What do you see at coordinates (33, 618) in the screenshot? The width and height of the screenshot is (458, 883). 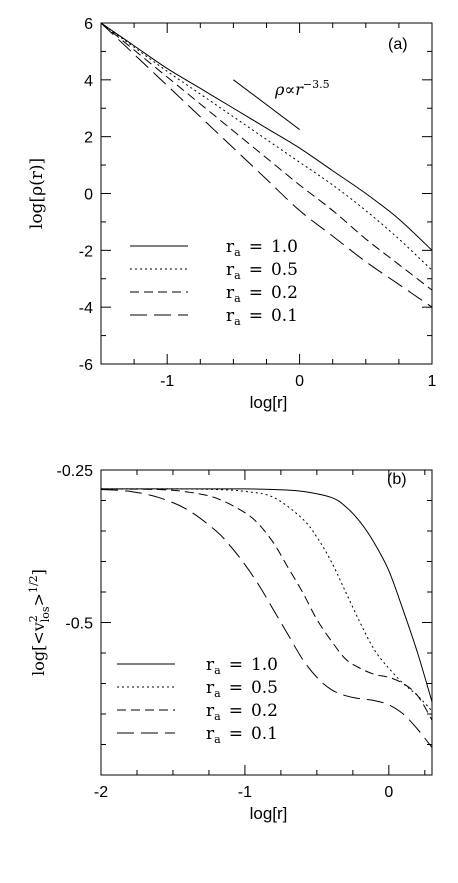 I see `y-label-sup: 2` at bounding box center [33, 618].